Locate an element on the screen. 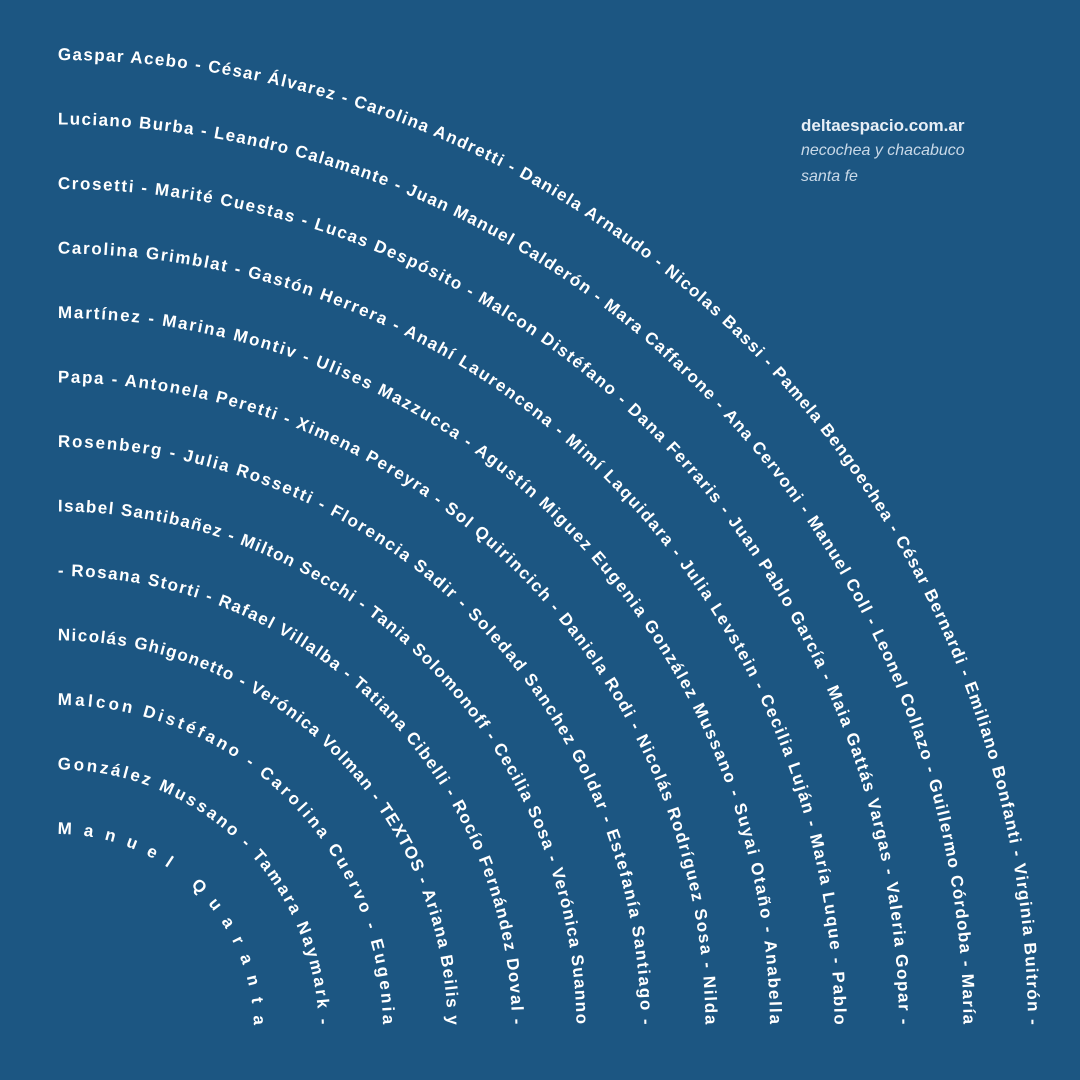  address-line-1: necochea y chacabuco is located at coordinates (883, 150).